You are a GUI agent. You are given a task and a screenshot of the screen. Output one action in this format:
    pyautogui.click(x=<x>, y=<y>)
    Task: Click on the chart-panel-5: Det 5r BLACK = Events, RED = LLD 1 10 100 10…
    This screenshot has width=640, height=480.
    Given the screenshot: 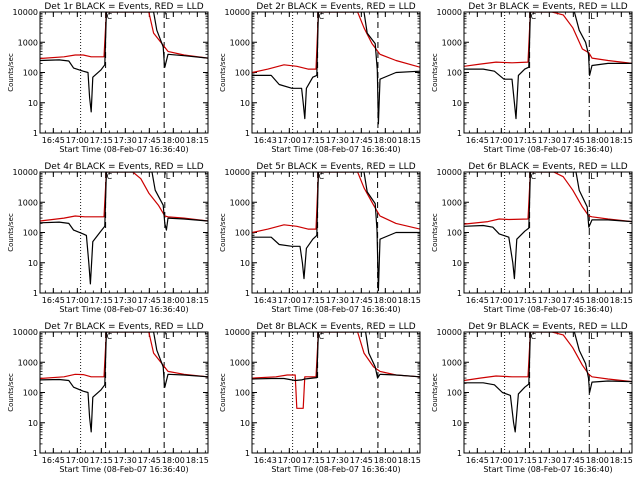 What is the action you would take?
    pyautogui.click(x=320, y=238)
    